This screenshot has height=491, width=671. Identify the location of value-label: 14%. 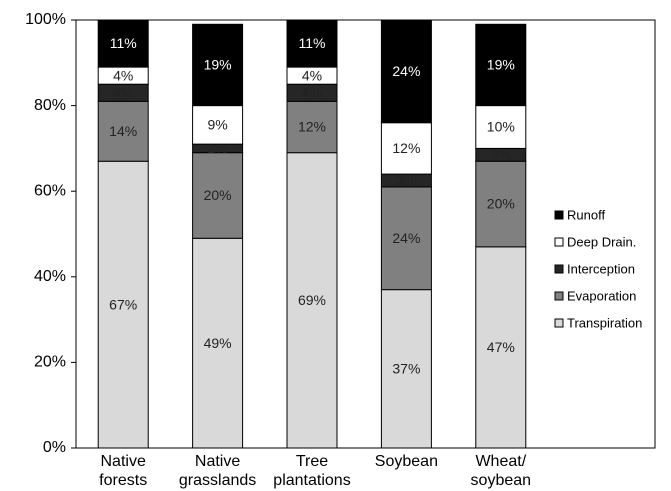
(123, 131).